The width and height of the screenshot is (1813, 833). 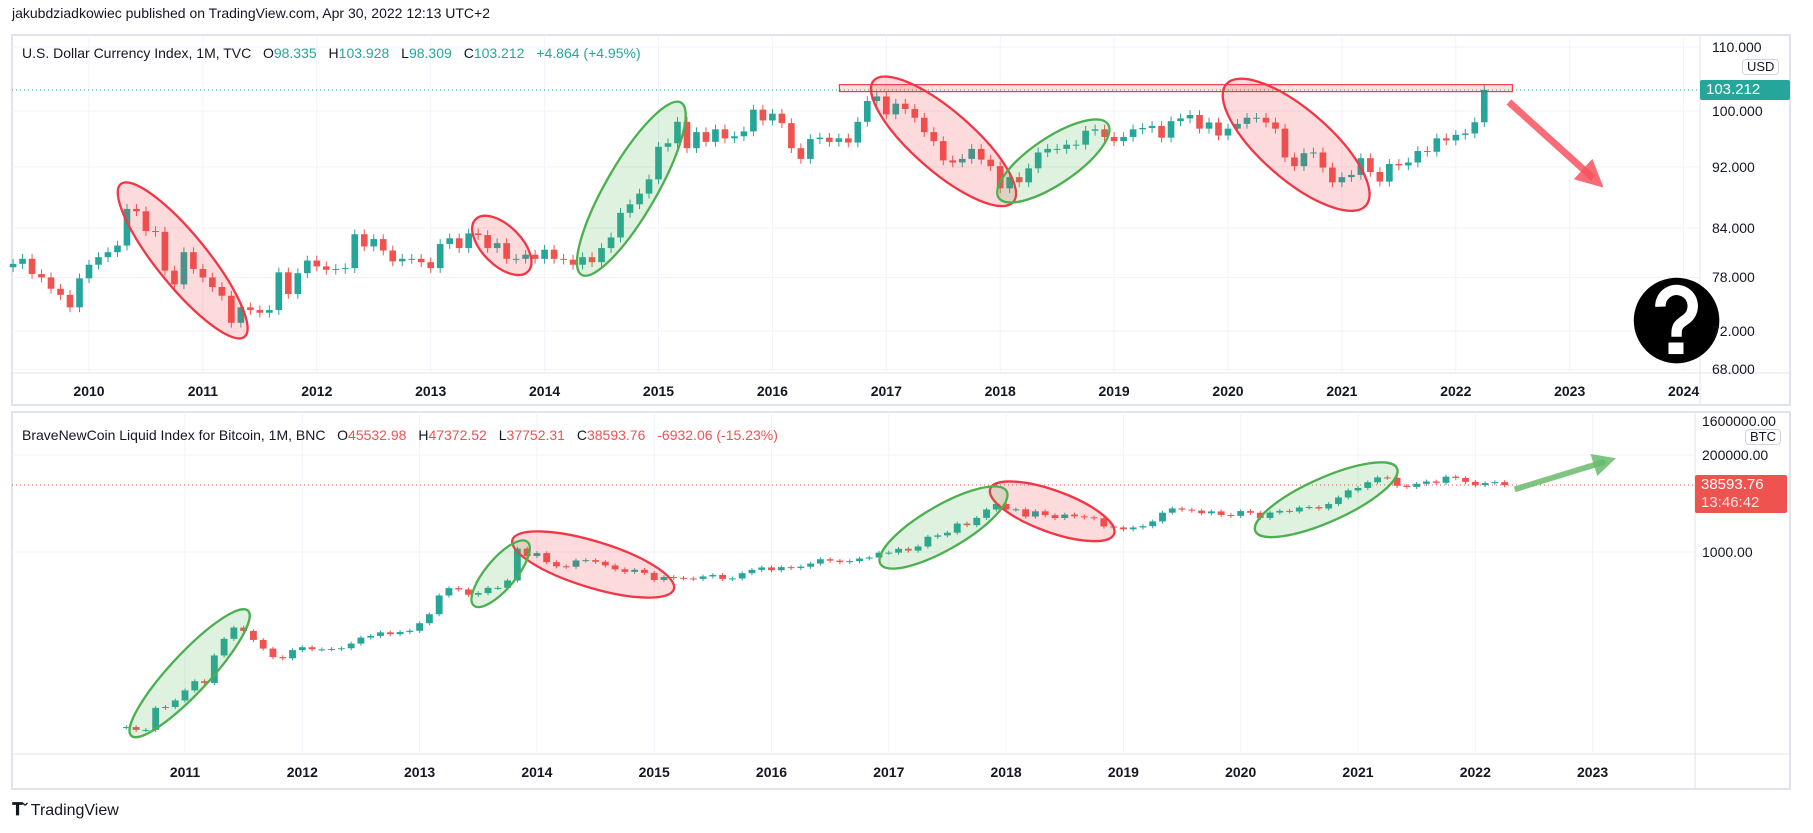 What do you see at coordinates (631, 189) in the screenshot?
I see `dxy-green-ellipse-2014` at bounding box center [631, 189].